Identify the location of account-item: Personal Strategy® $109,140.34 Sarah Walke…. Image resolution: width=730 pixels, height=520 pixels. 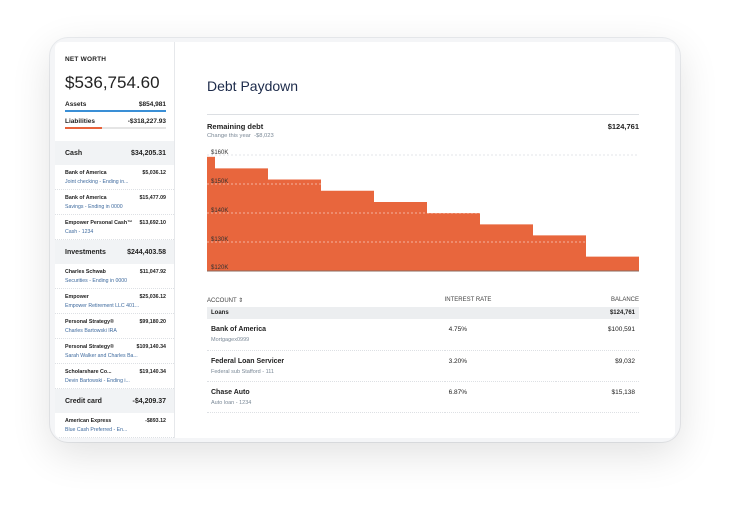
(114, 351).